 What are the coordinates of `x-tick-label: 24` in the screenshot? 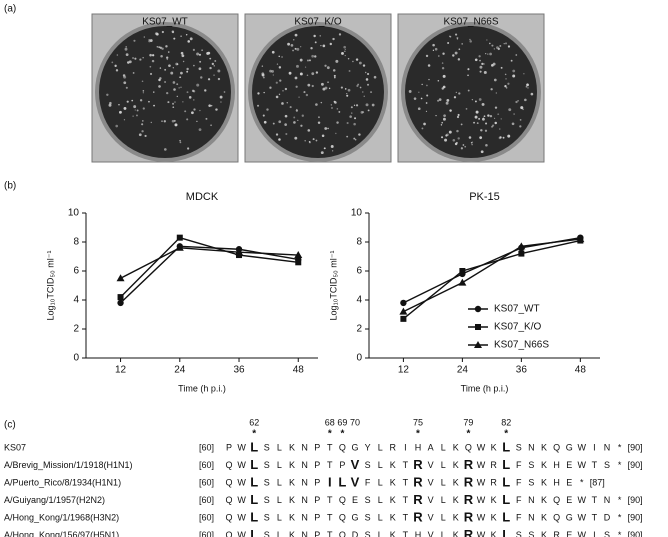 It's located at (463, 370).